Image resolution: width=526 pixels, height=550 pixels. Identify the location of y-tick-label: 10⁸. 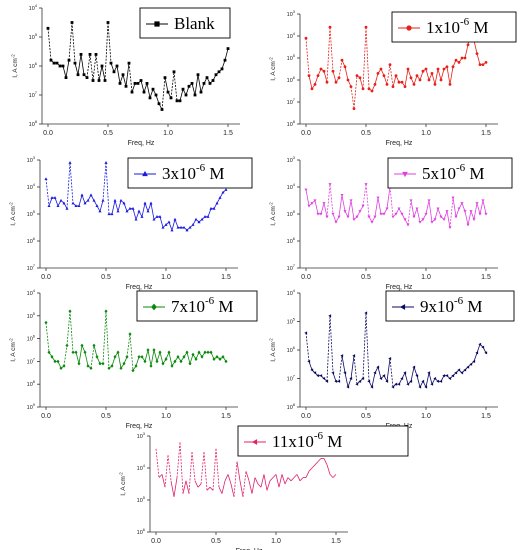
(291, 406).